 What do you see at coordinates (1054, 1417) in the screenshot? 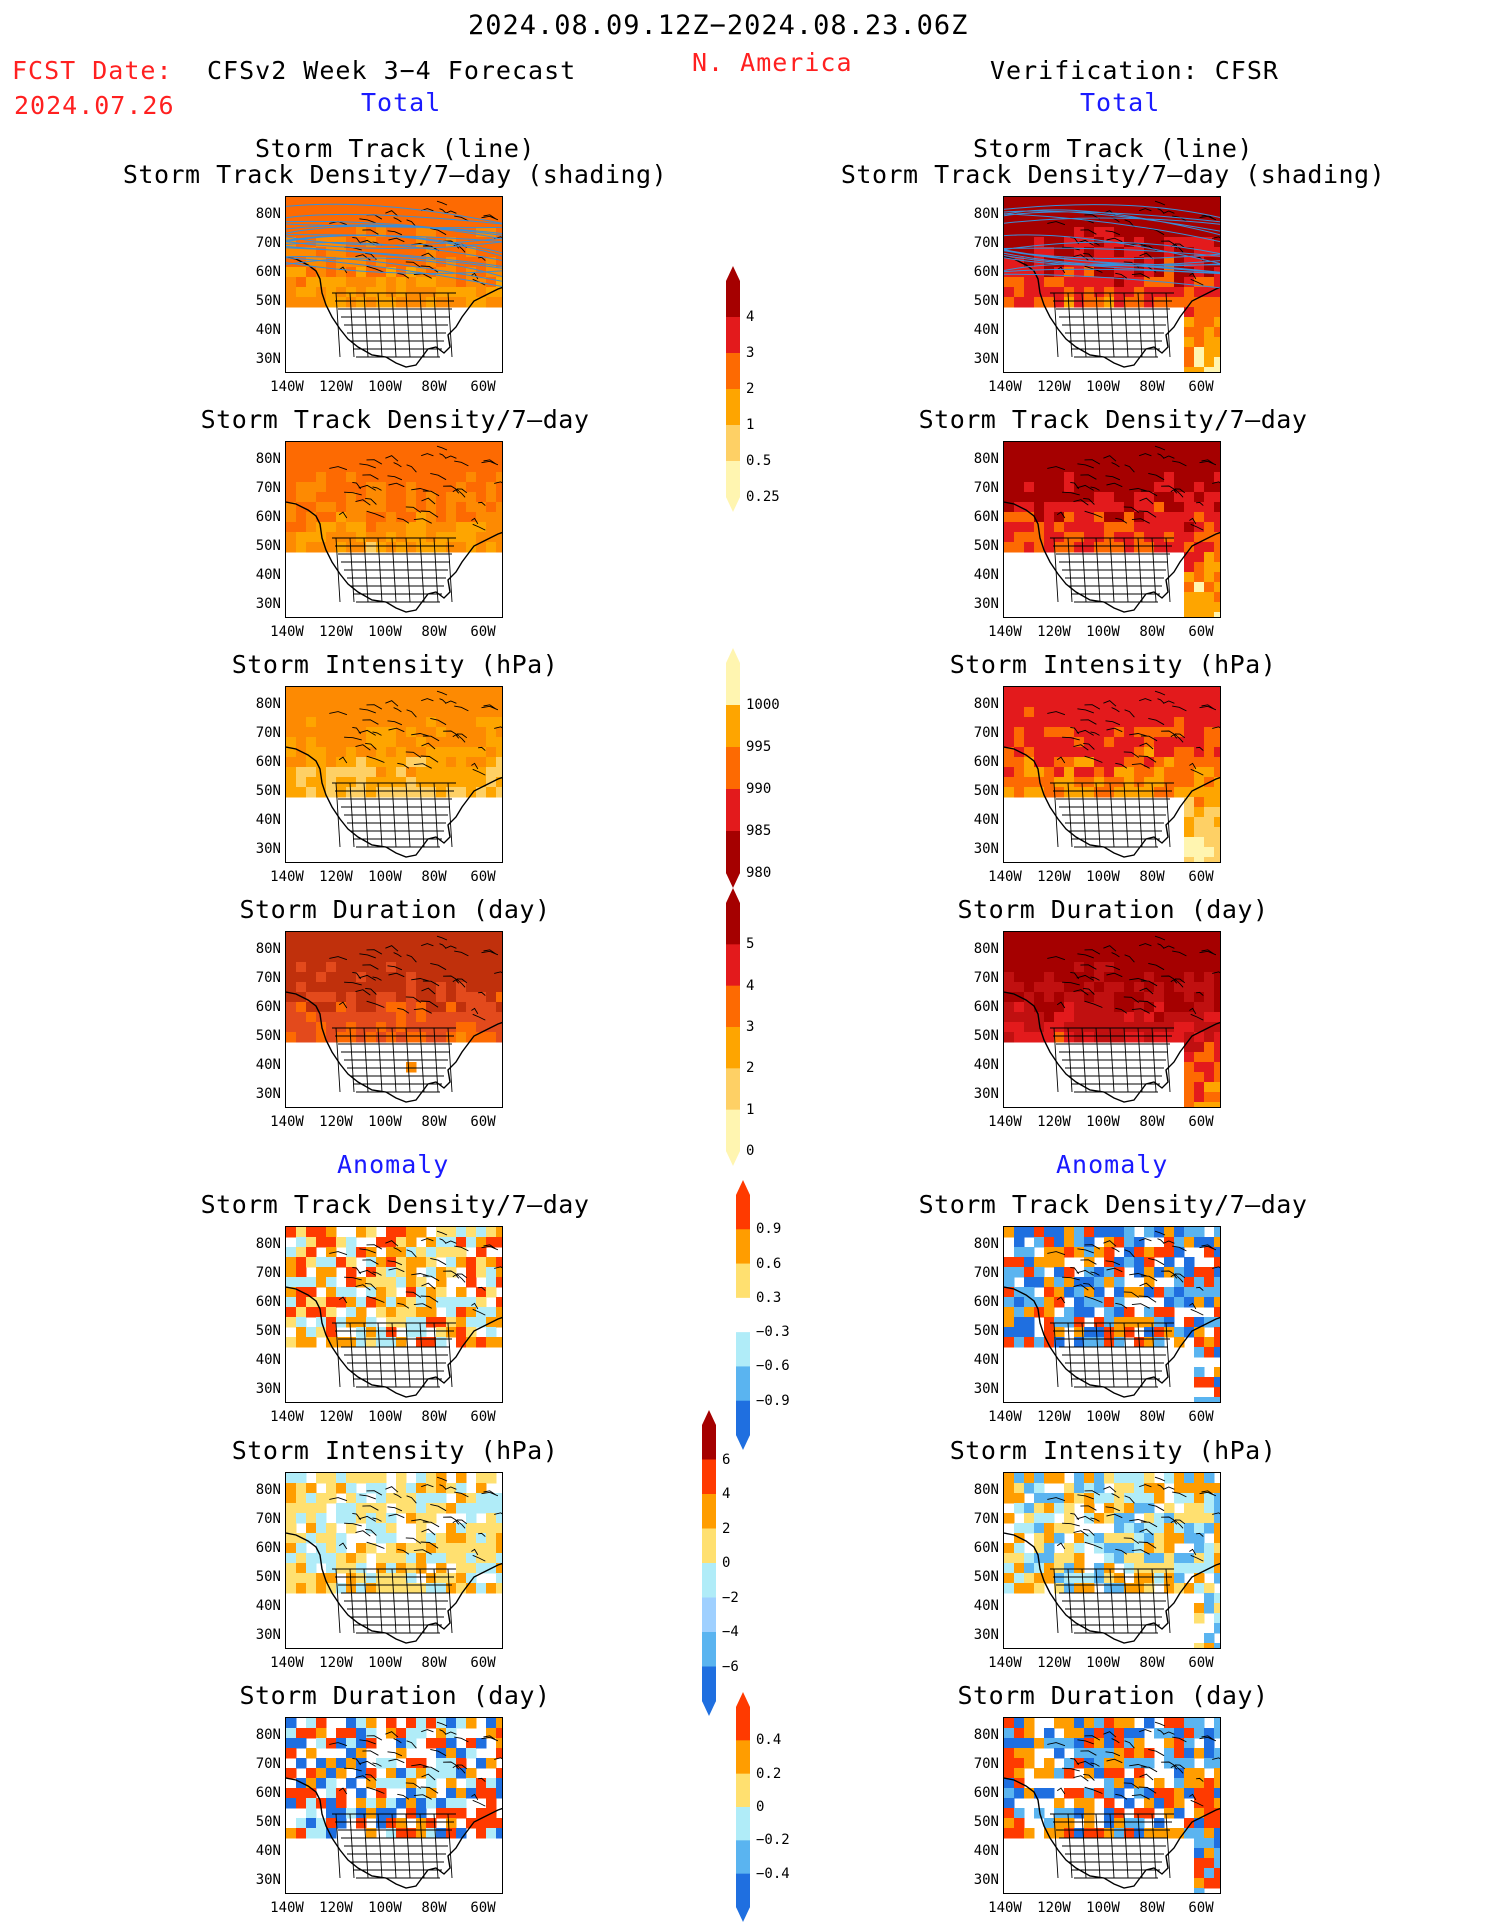
I see `lon-tick-label: 120W` at bounding box center [1054, 1417].